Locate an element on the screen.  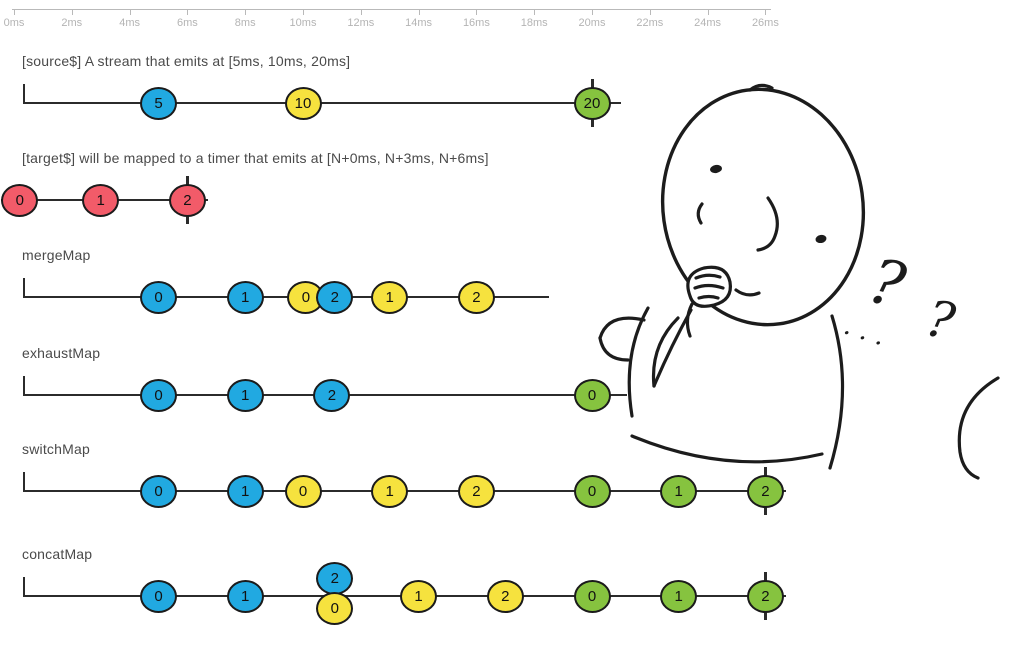
ruler-tick-label: 14ms is located at coordinates (419, 23).